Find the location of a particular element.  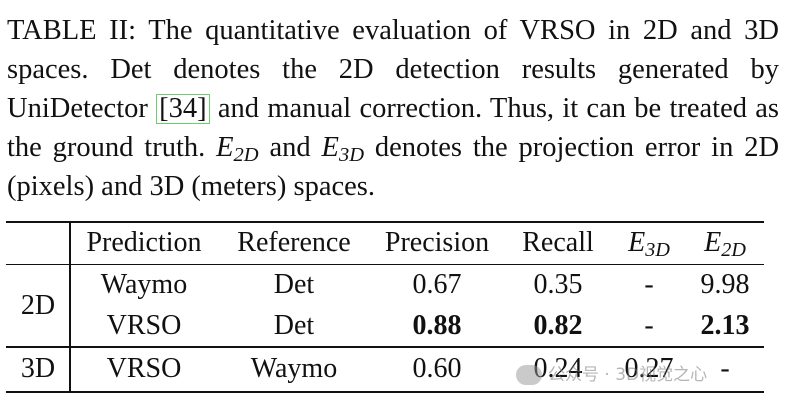

row1-recall: 0.35 is located at coordinates (558, 284).